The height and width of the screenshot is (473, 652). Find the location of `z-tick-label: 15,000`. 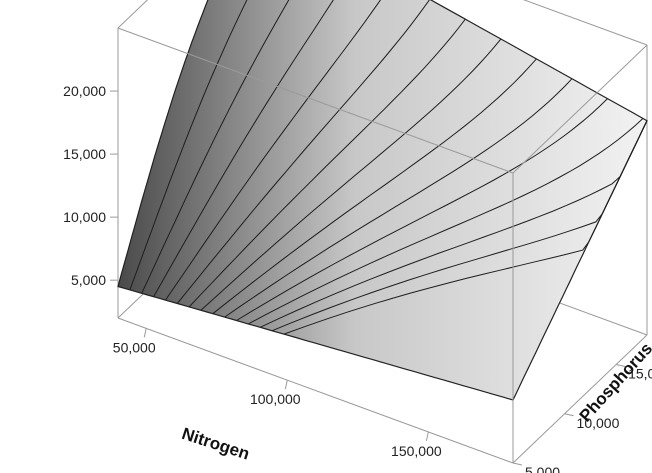

z-tick-label: 15,000 is located at coordinates (84, 154).